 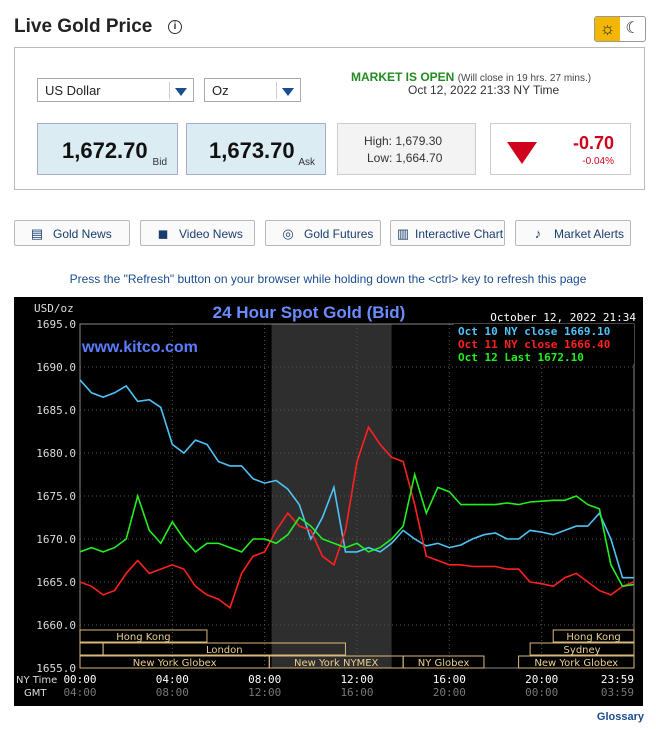 I want to click on interactive-chart-label: Interactive Chart, so click(x=459, y=234).